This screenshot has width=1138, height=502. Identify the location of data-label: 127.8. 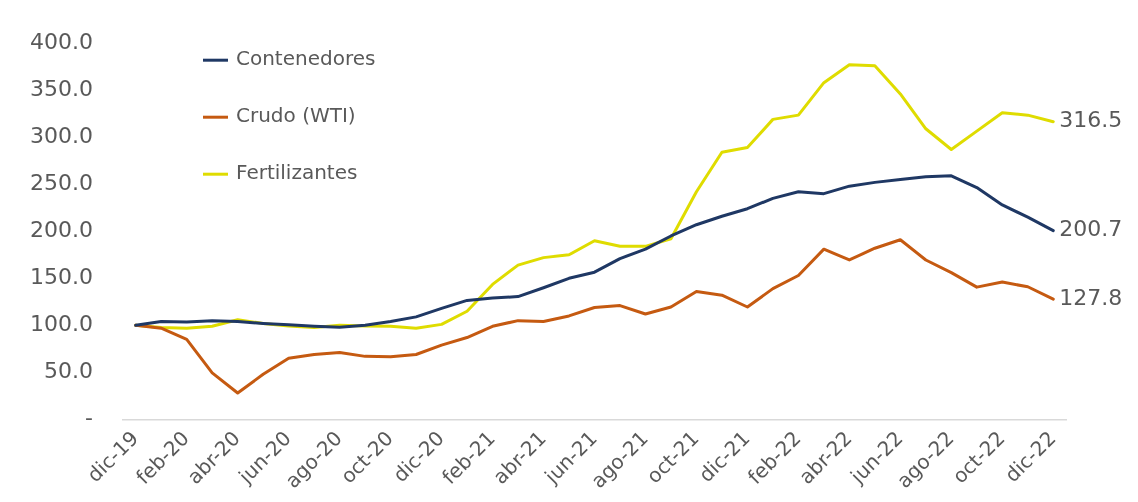
(1091, 297).